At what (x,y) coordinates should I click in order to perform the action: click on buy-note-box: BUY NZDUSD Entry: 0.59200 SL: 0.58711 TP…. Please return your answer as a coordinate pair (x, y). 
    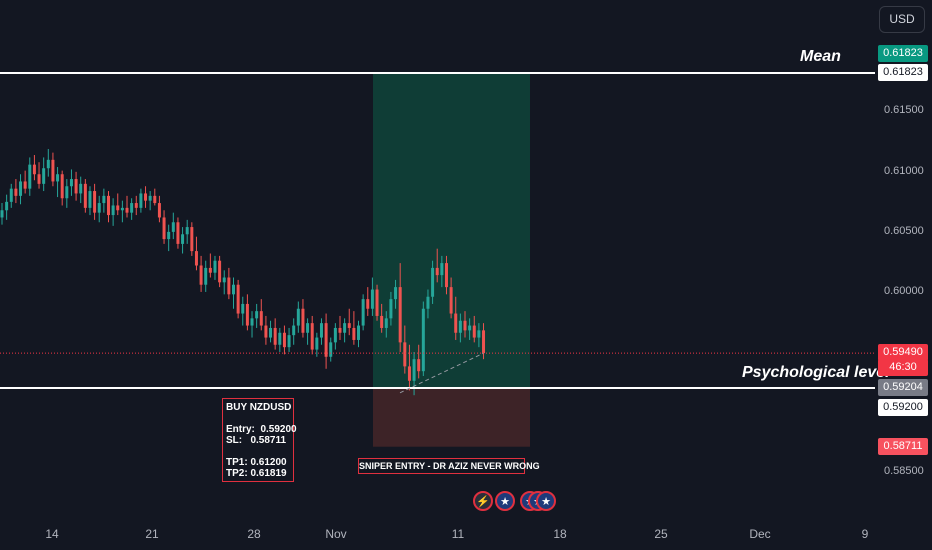
    Looking at the image, I should click on (259, 440).